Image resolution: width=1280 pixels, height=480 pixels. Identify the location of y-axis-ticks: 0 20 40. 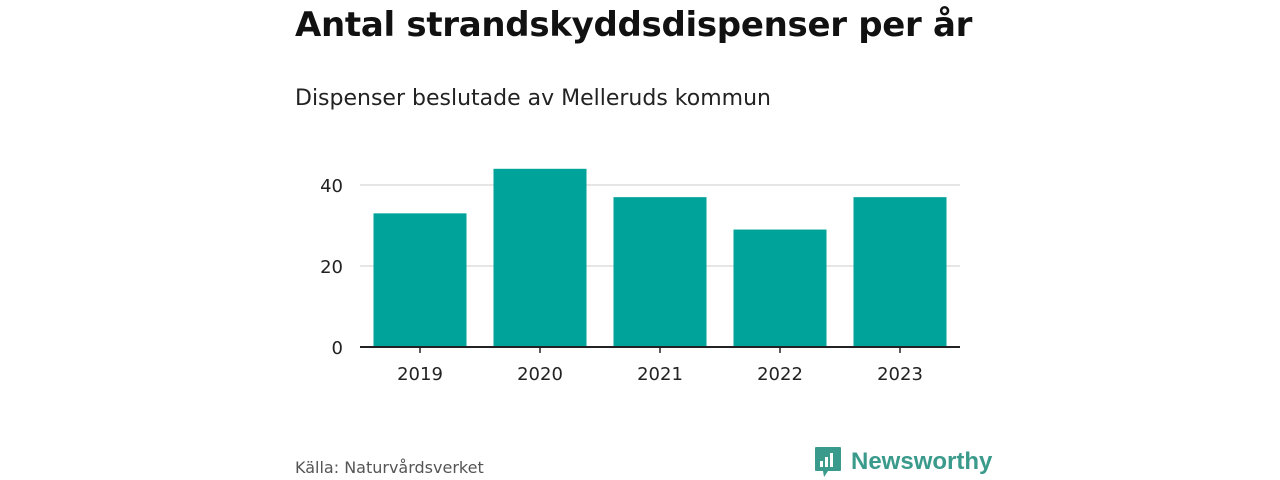
(331, 267).